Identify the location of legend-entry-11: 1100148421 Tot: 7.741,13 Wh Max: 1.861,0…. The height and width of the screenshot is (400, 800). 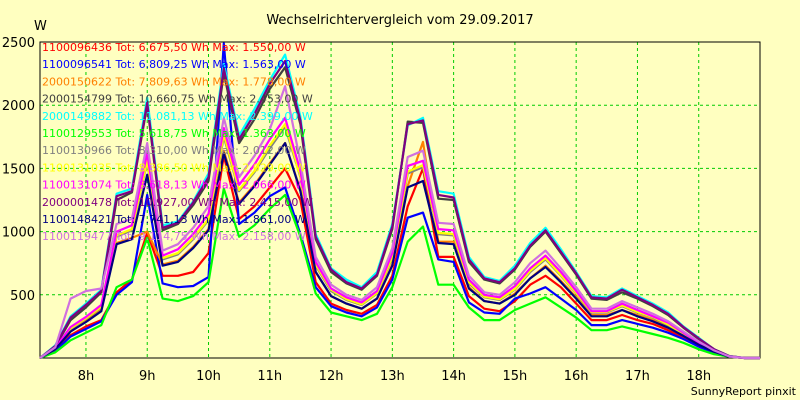
(174, 219).